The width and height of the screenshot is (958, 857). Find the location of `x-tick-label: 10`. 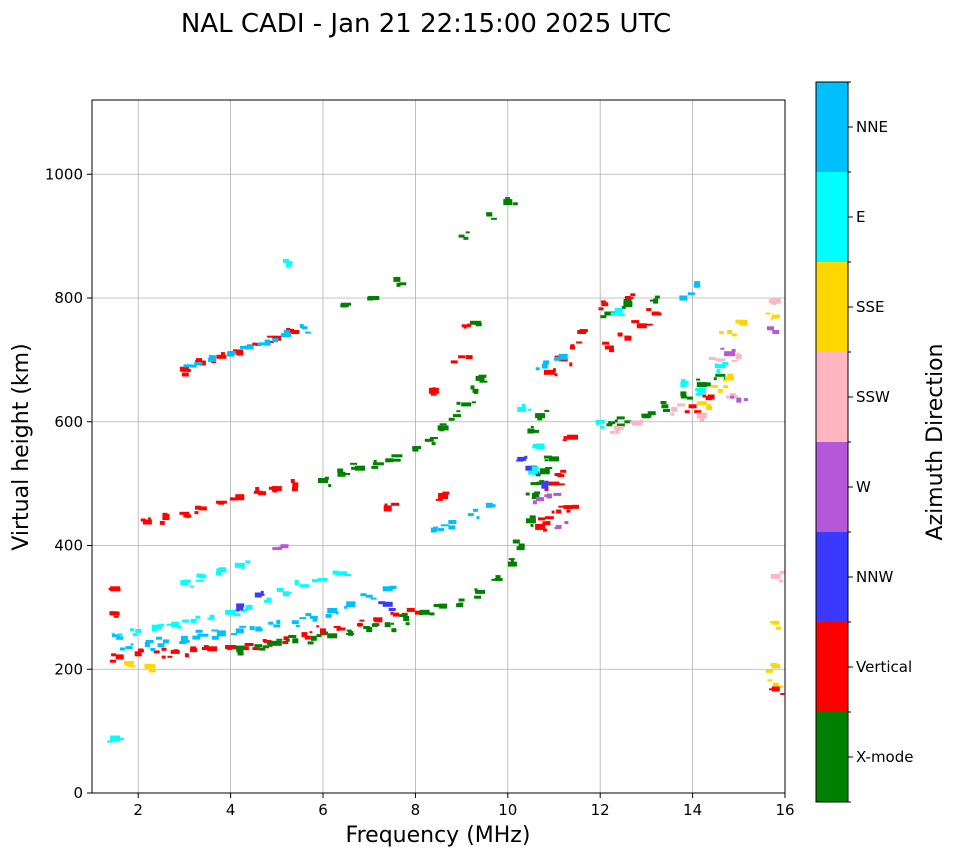

x-tick-label: 10 is located at coordinates (507, 810).